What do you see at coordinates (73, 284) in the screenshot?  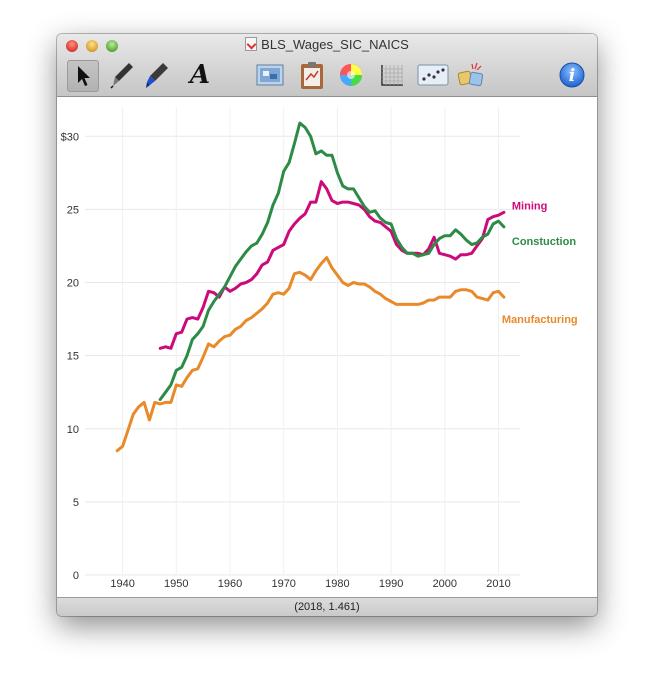 I see `y-tick-label: 20` at bounding box center [73, 284].